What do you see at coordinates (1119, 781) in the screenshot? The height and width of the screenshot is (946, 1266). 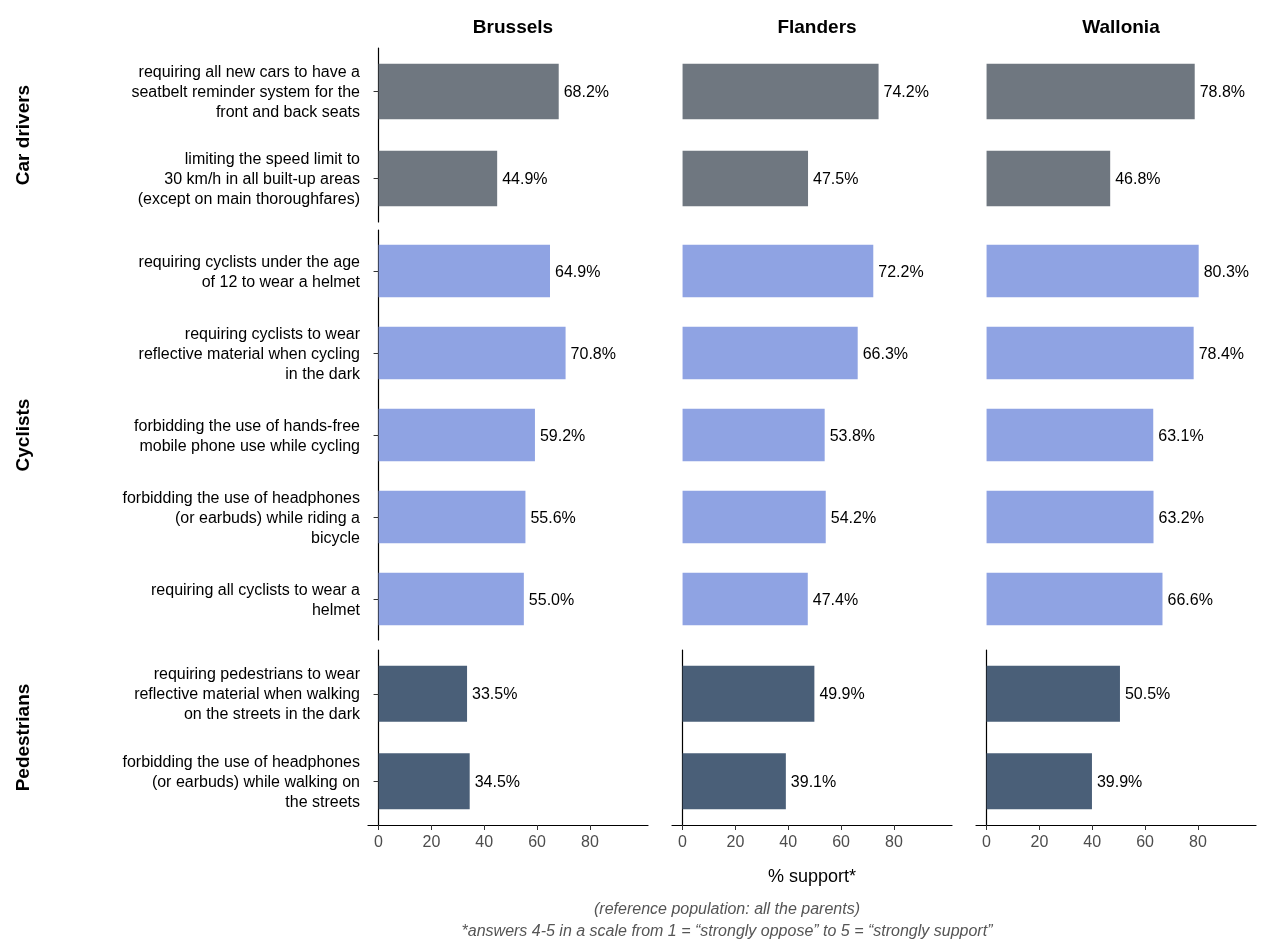 I see `data-label: 39.9%` at bounding box center [1119, 781].